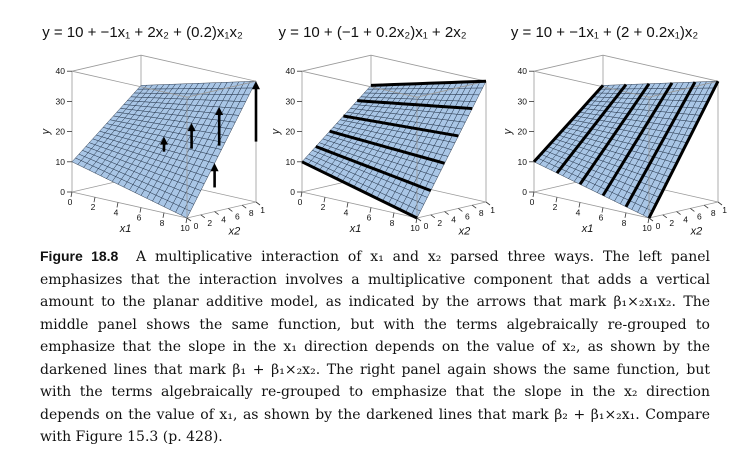 The height and width of the screenshot is (449, 740). I want to click on z-axis-label: y, so click(508, 131).